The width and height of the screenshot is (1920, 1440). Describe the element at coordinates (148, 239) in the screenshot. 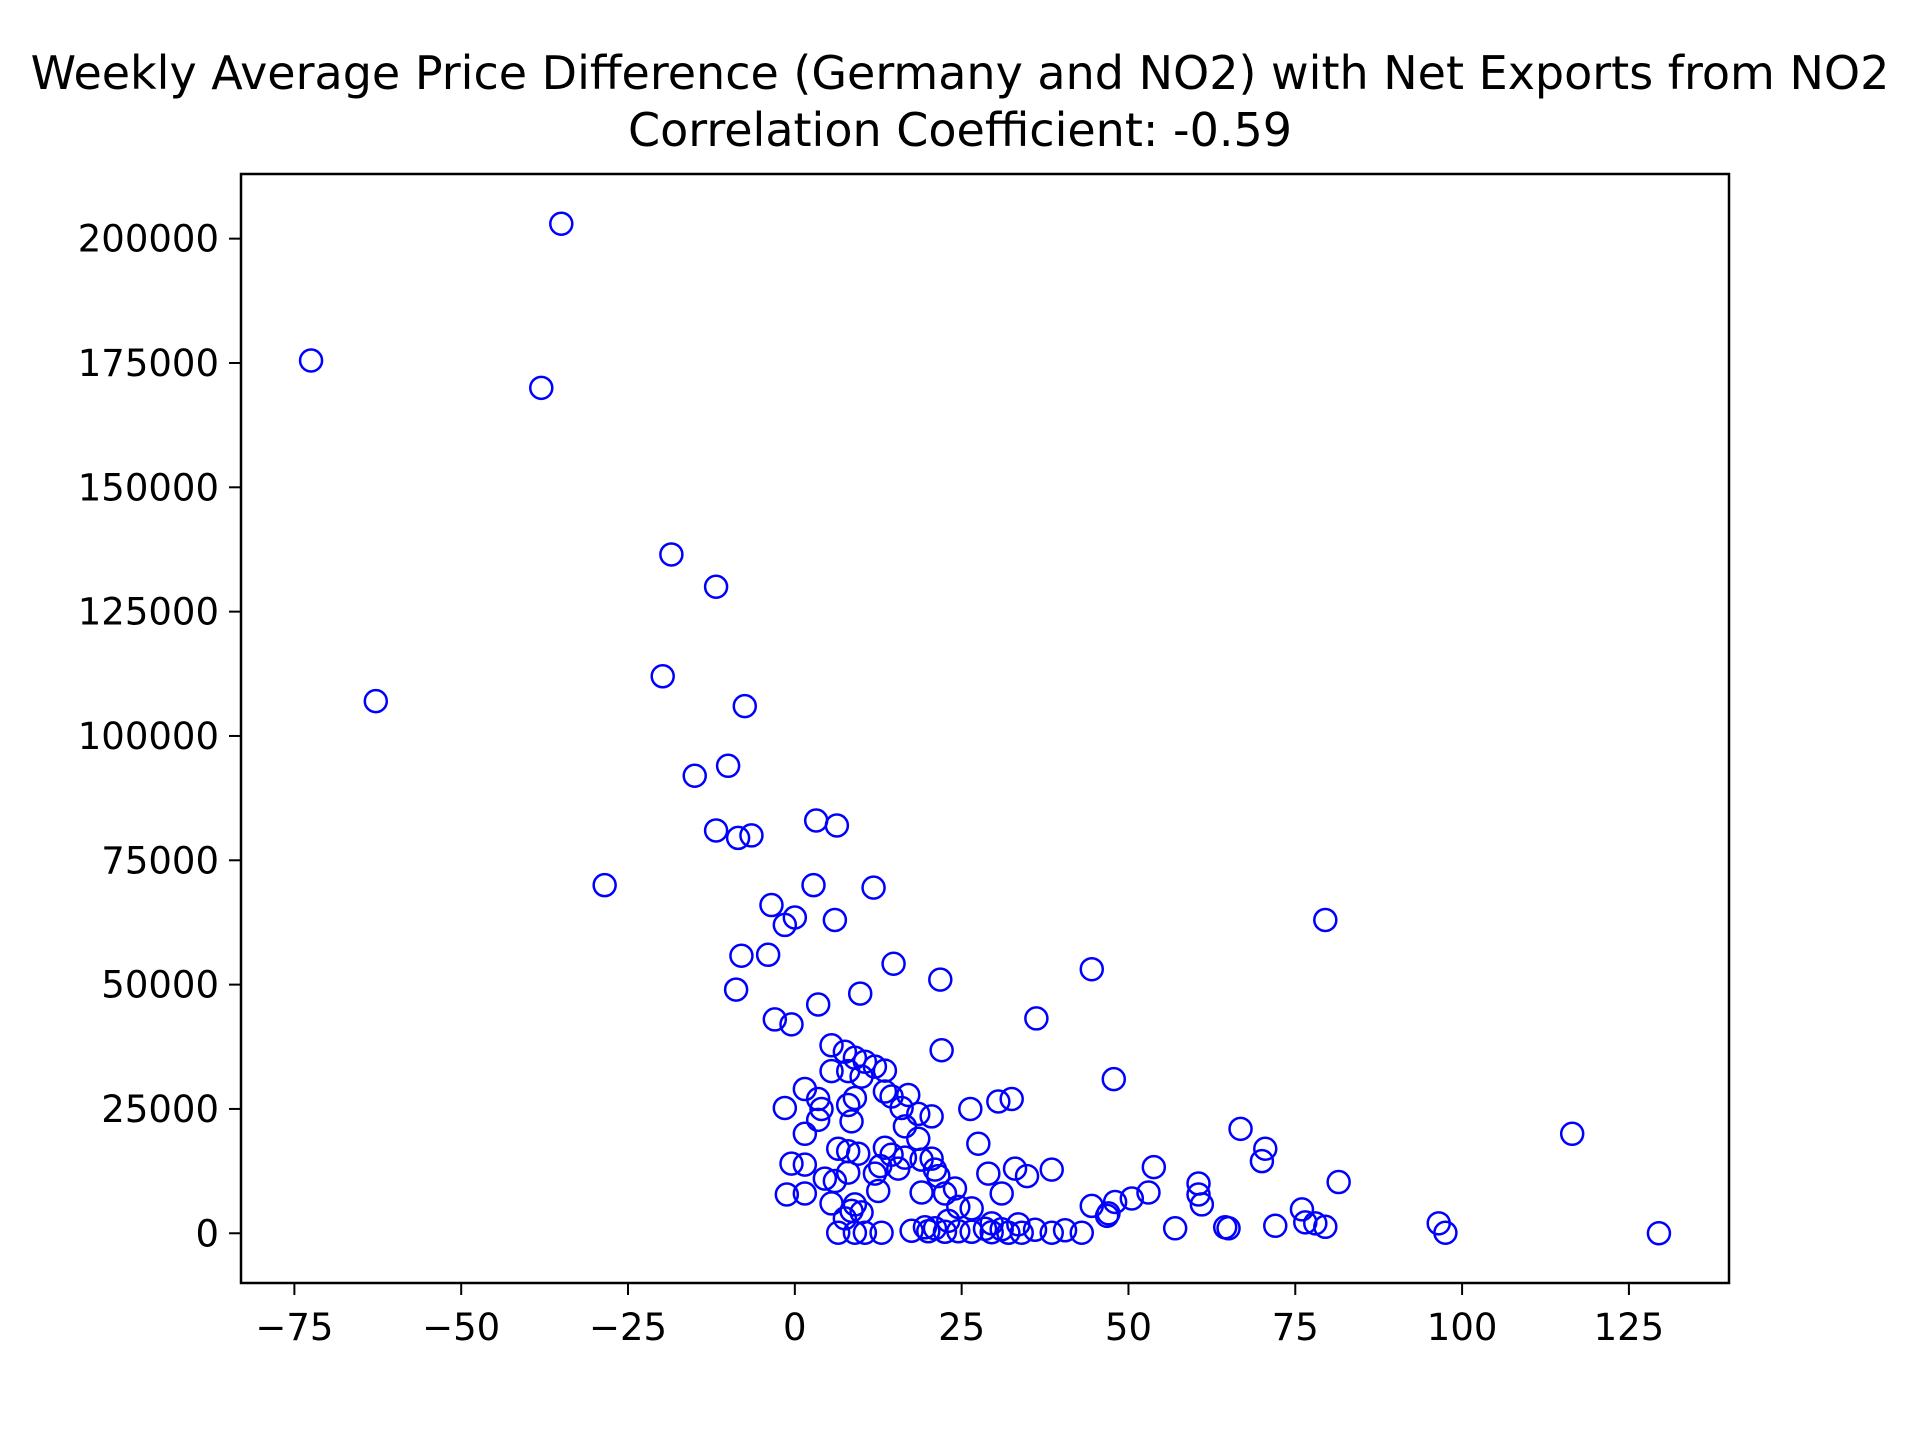

I see `y-tick-label: 200000` at that location.